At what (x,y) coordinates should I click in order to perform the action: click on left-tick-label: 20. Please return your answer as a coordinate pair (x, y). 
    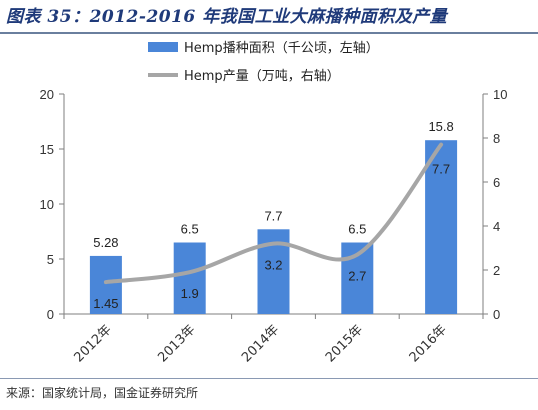
    Looking at the image, I should click on (47, 94).